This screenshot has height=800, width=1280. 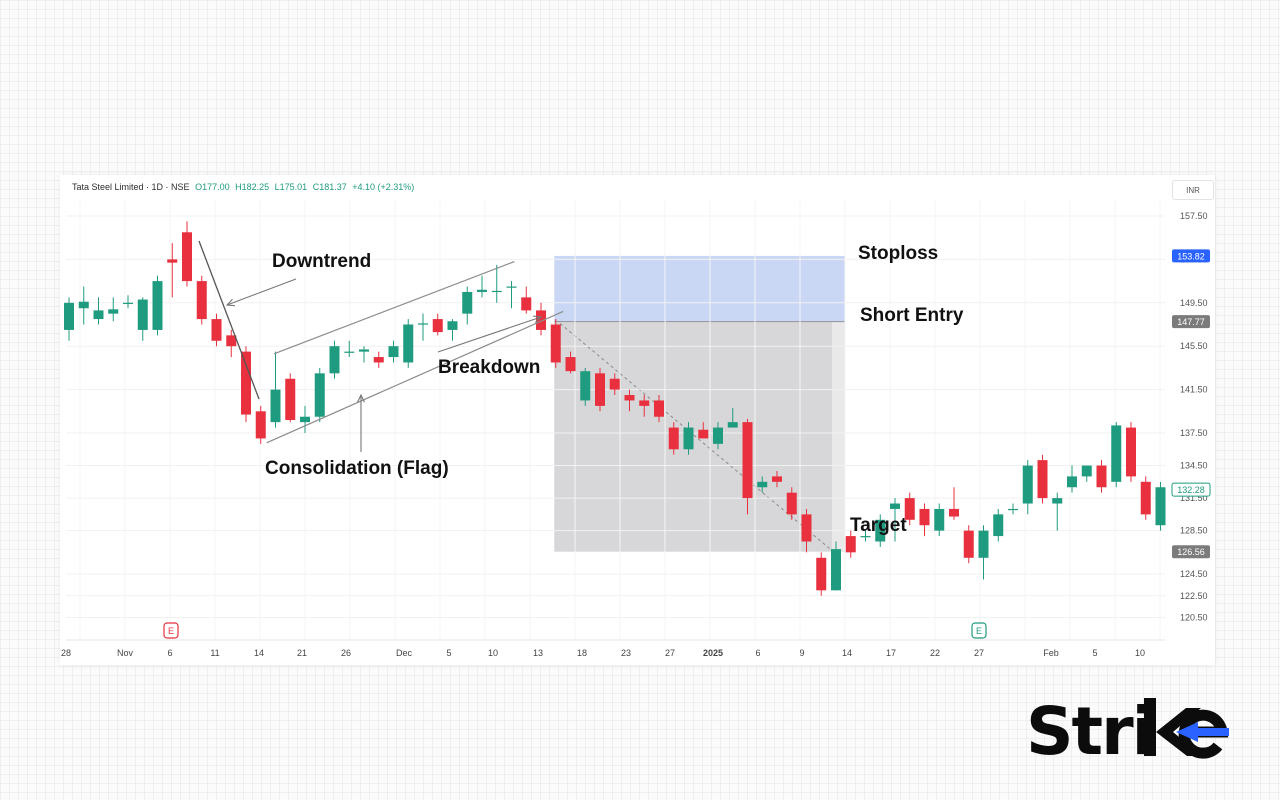 I want to click on y-tick-label: 137.50, so click(x=1194, y=433).